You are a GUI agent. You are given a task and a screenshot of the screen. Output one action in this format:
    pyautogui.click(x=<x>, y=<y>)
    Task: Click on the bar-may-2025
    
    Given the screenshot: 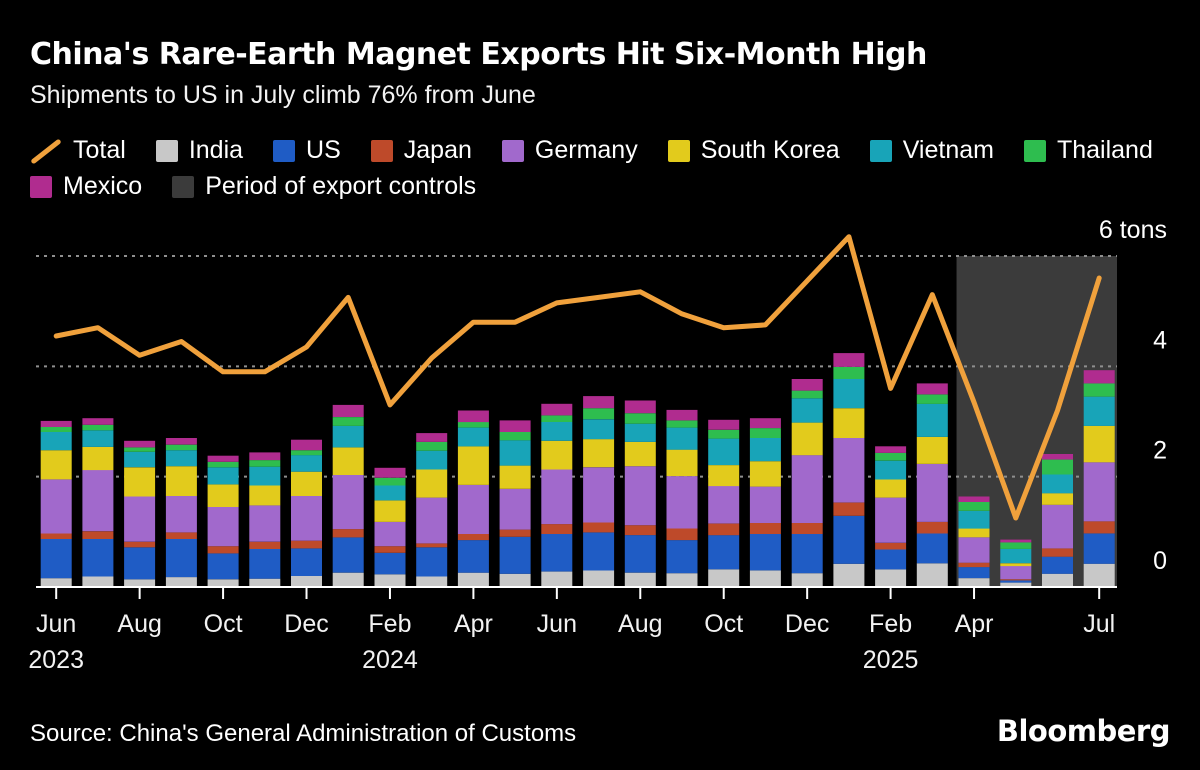 What is the action you would take?
    pyautogui.click(x=1016, y=563)
    